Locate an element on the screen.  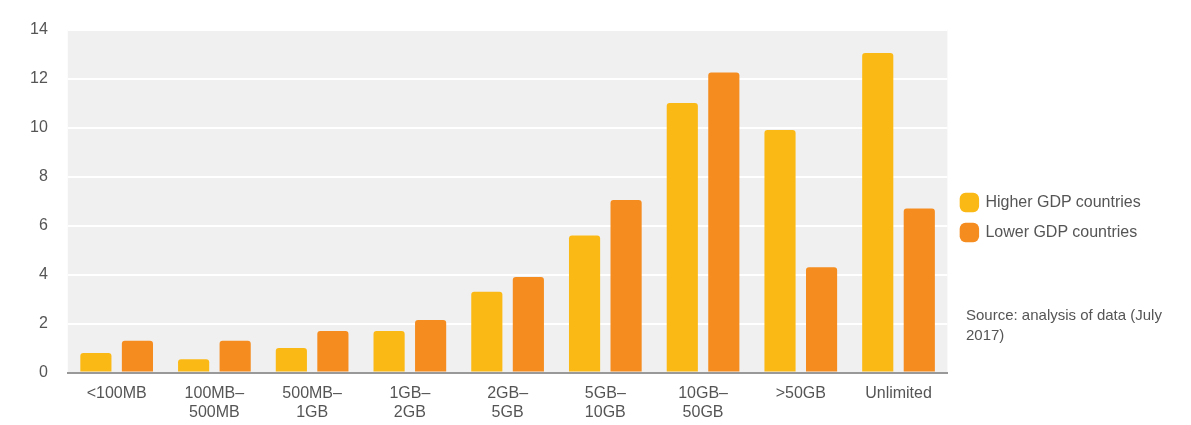
y-tick-label: 8 is located at coordinates (43, 176).